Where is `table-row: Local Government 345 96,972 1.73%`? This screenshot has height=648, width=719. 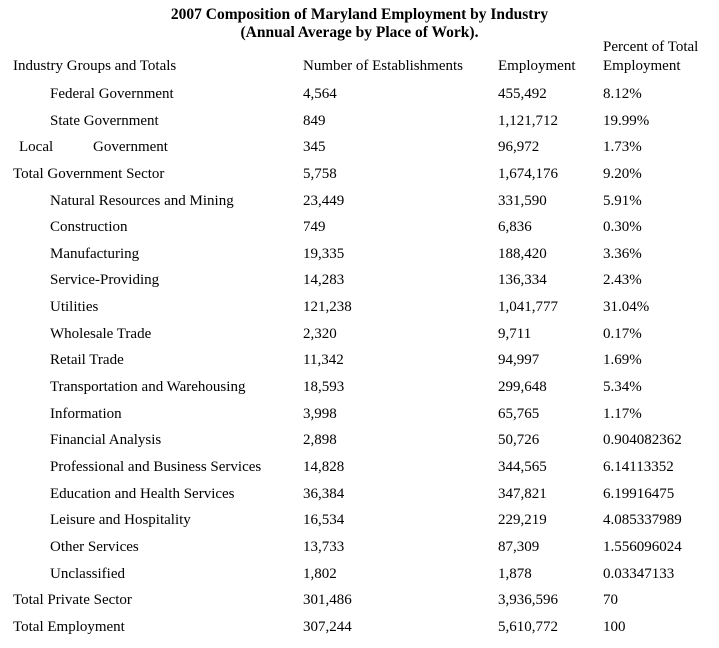
table-row: Local Government 345 96,972 1.73% is located at coordinates (359, 151).